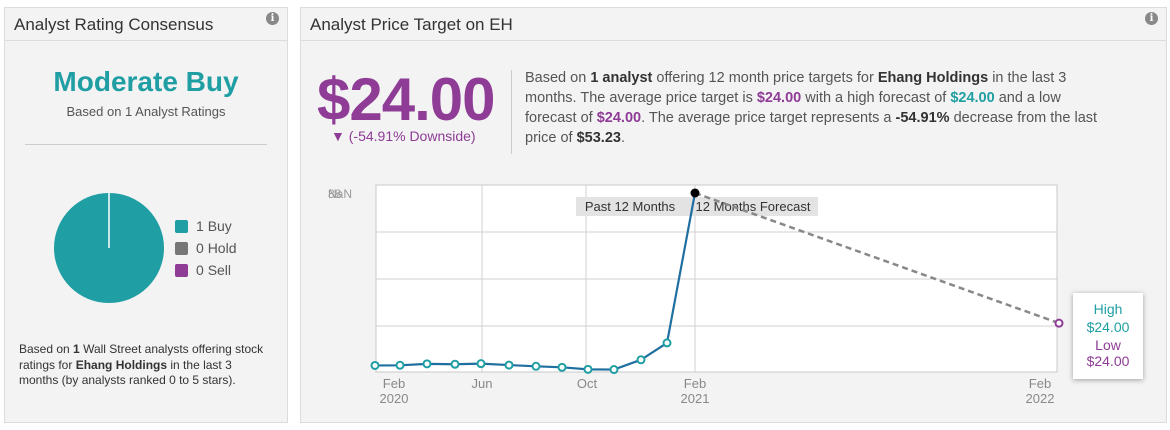  I want to click on footnote-company: Ehang Holdings, so click(121, 364).